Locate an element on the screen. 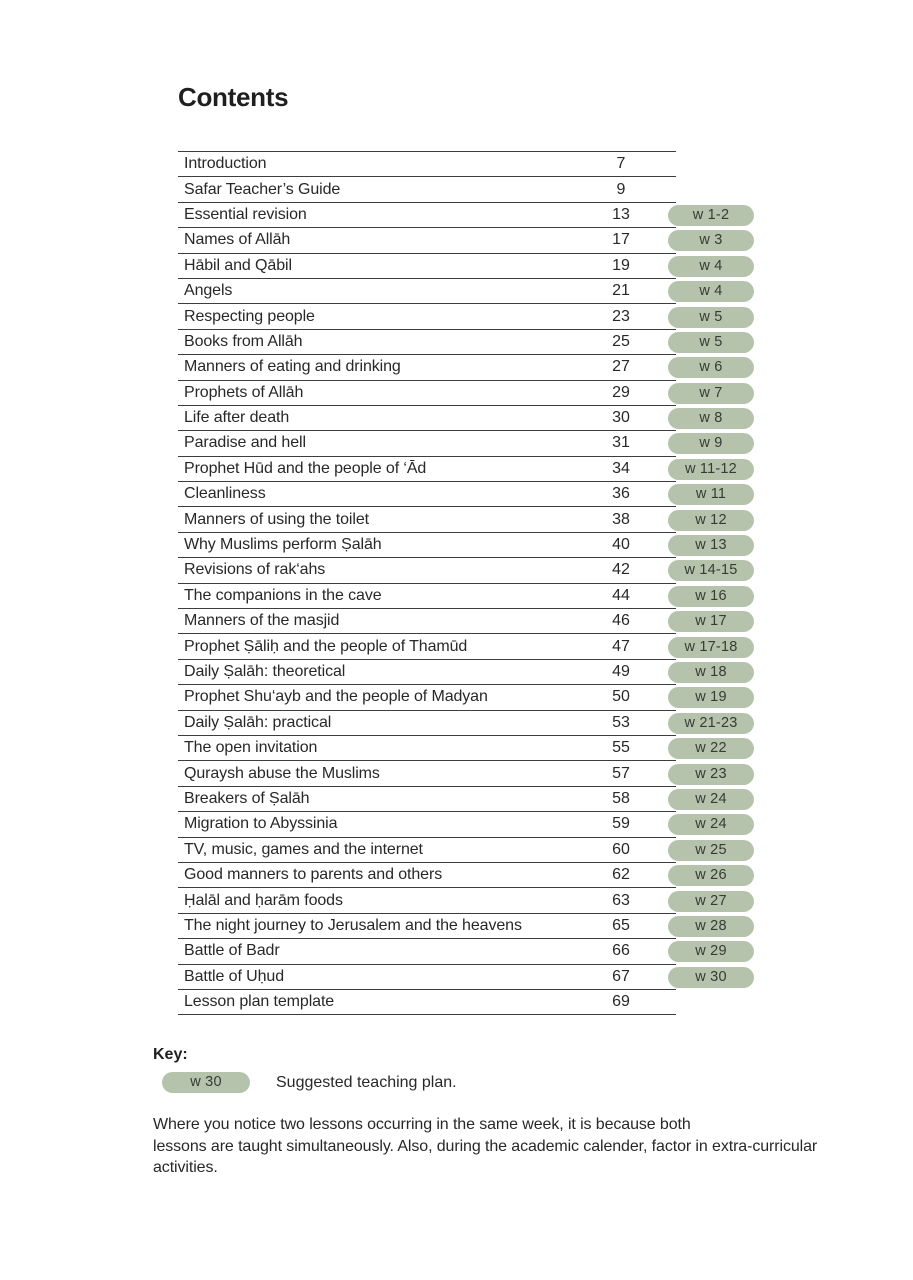 This screenshot has width=913, height=1280. table-row: Quraysh abuse the Muslims 57 w 23 is located at coordinates (473, 774).